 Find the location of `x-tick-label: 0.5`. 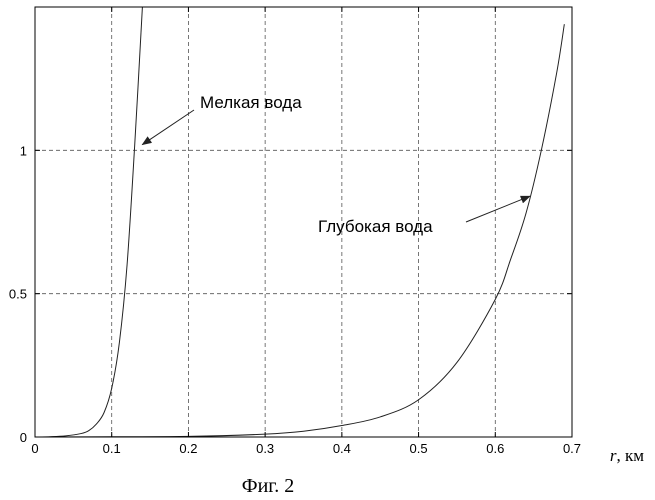

x-tick-label: 0.5 is located at coordinates (419, 448).